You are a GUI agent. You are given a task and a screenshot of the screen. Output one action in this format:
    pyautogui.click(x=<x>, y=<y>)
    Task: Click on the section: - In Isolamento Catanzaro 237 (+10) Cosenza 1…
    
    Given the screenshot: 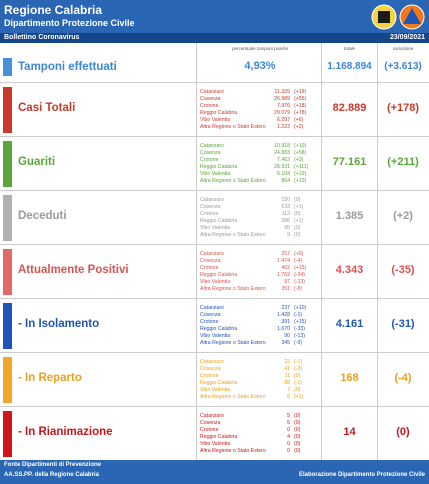 What is the action you would take?
    pyautogui.click(x=214, y=325)
    